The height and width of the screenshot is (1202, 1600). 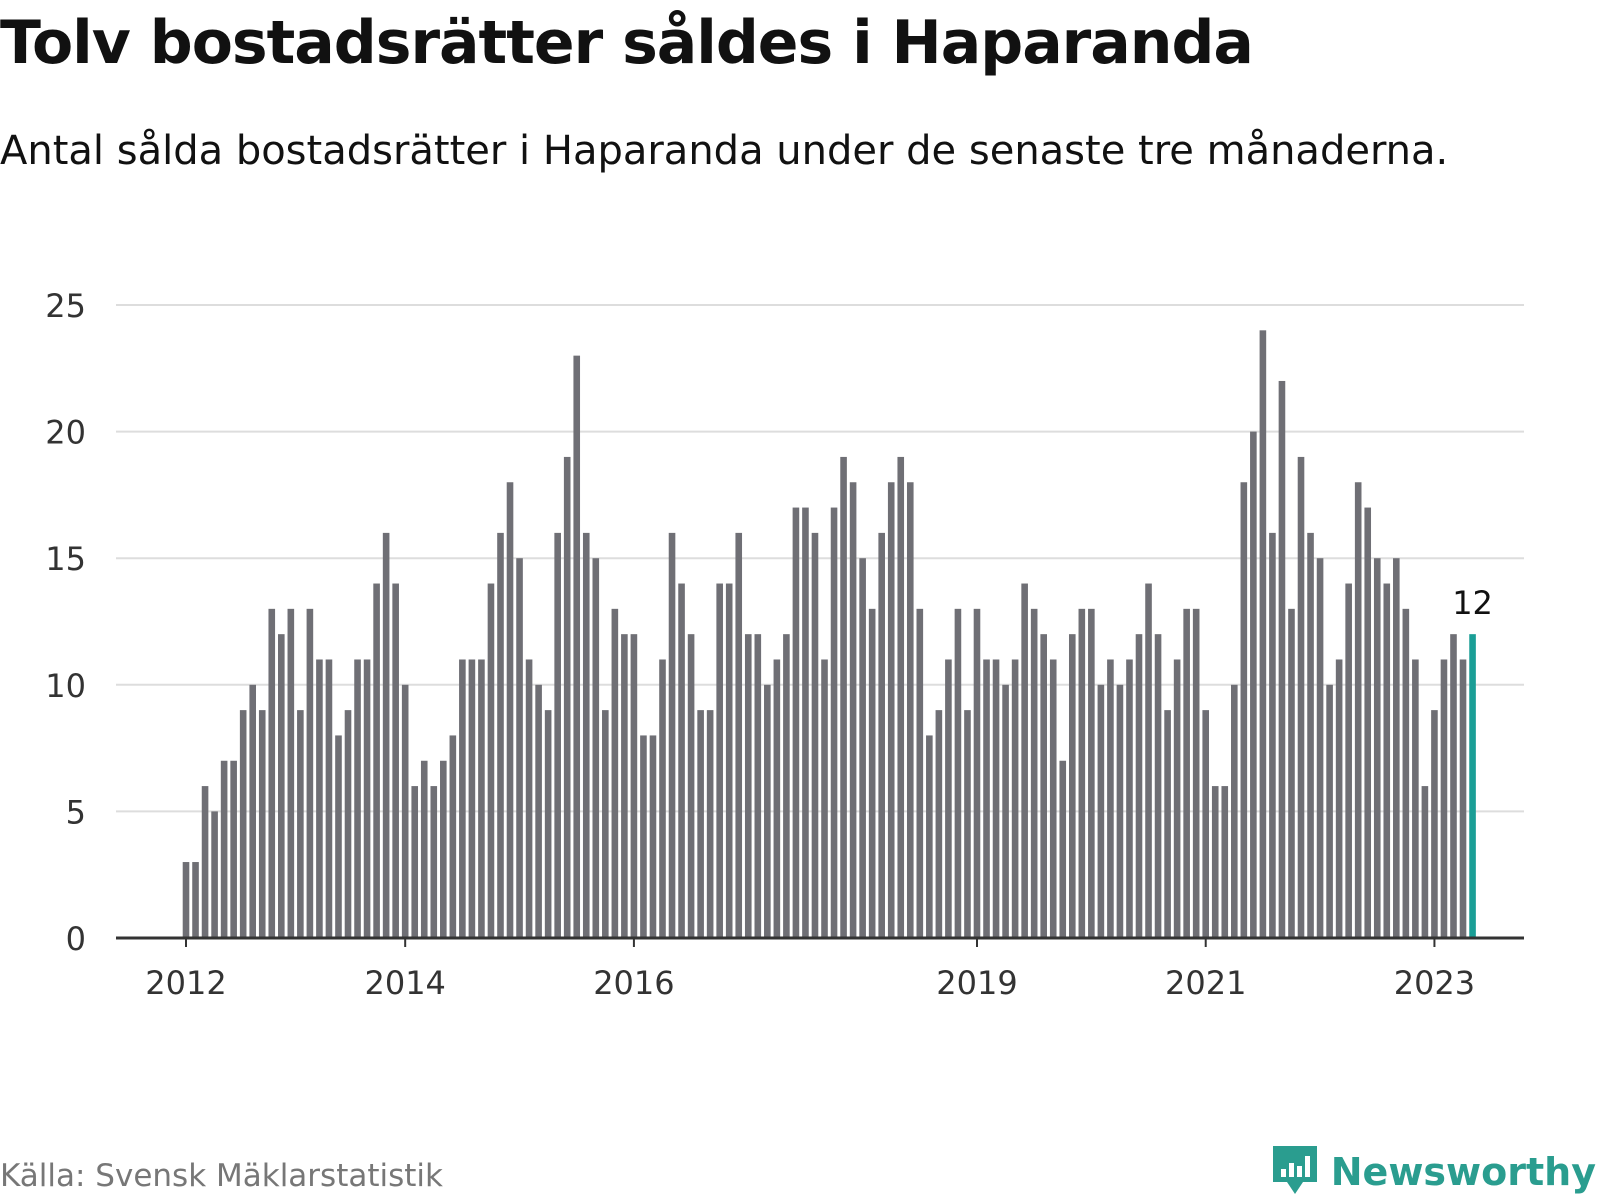 I want to click on highlight-value-label: 12, so click(x=1472, y=603).